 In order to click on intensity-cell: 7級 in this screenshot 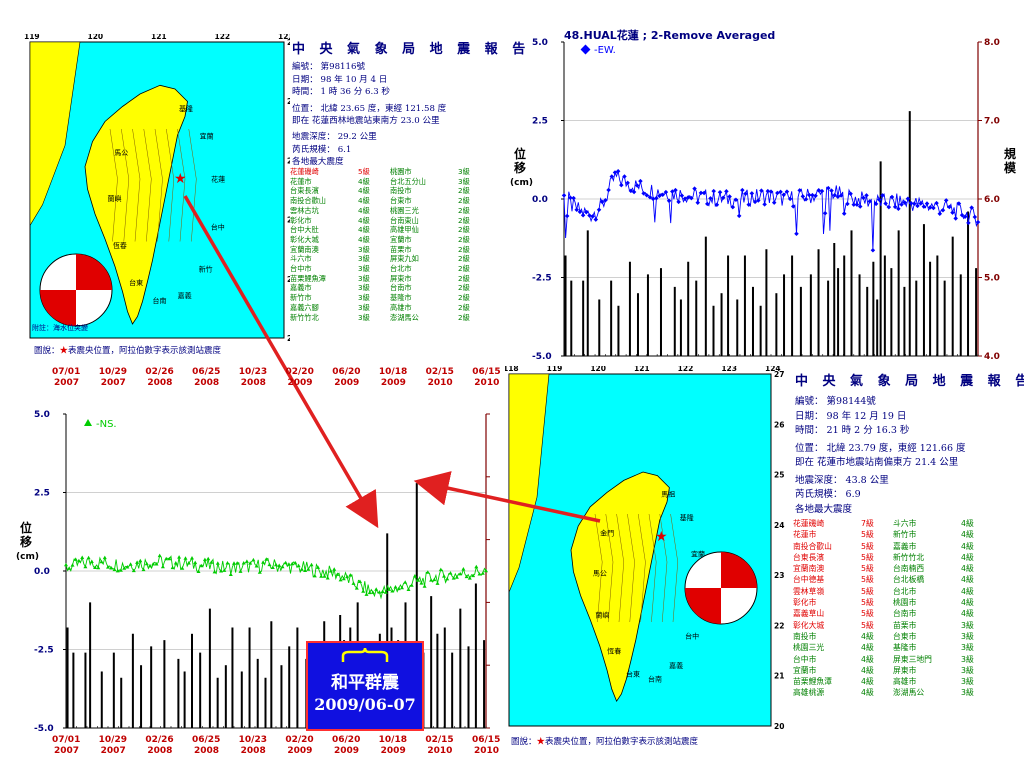, I will do `click(867, 523)`.